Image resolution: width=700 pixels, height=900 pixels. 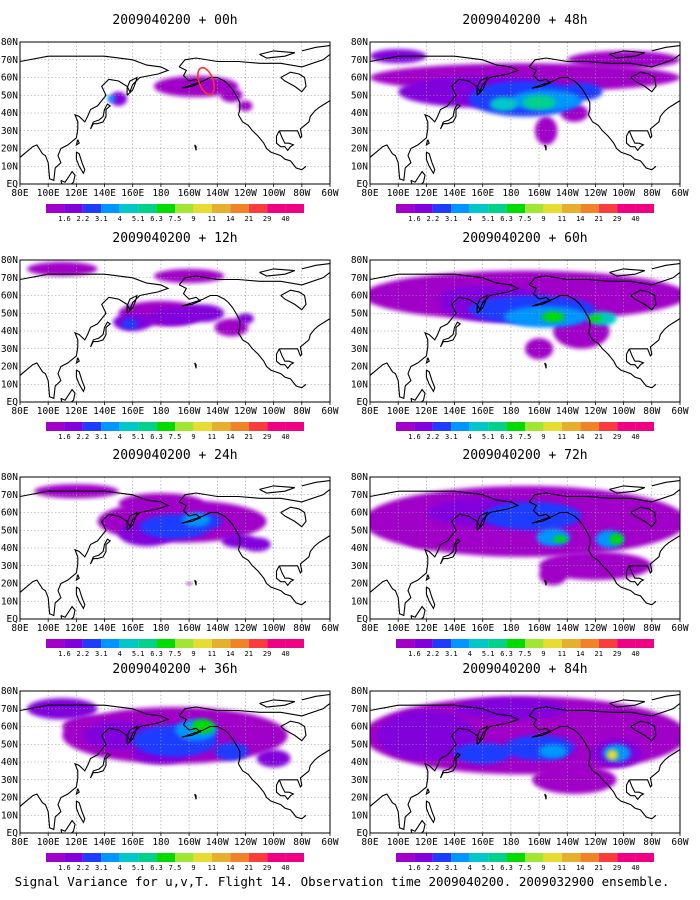 I want to click on x-tick-label: 100W, so click(x=273, y=842).